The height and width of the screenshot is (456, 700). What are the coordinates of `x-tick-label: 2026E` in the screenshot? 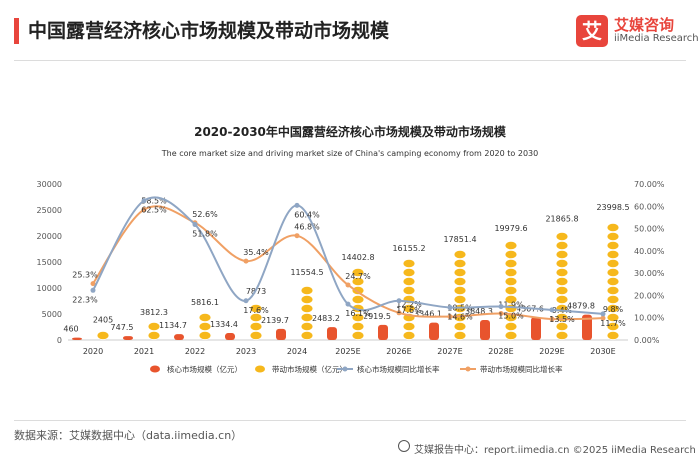 It's located at (398, 351).